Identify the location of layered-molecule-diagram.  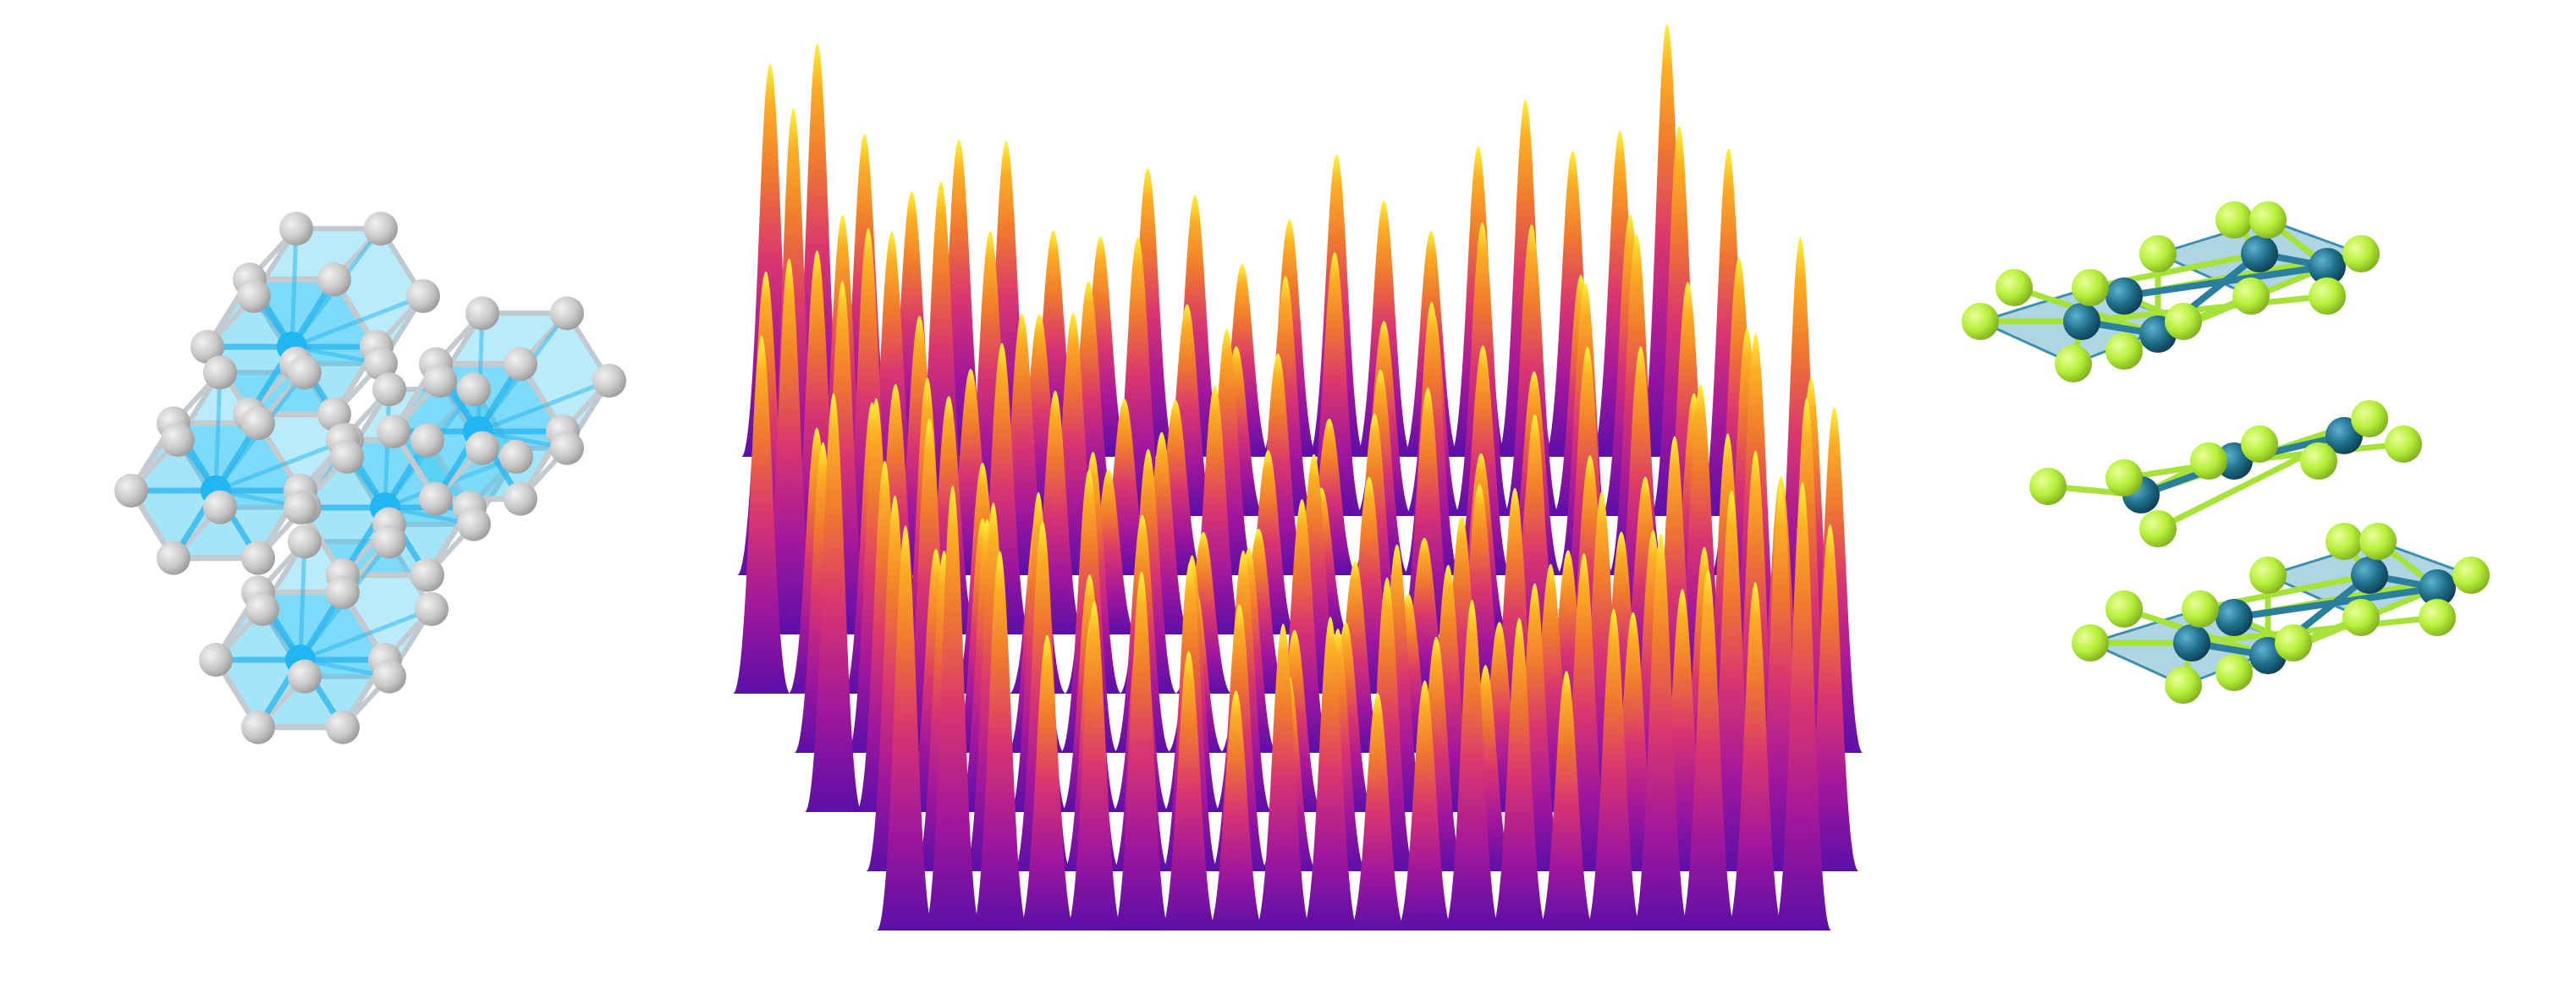
(2226, 452).